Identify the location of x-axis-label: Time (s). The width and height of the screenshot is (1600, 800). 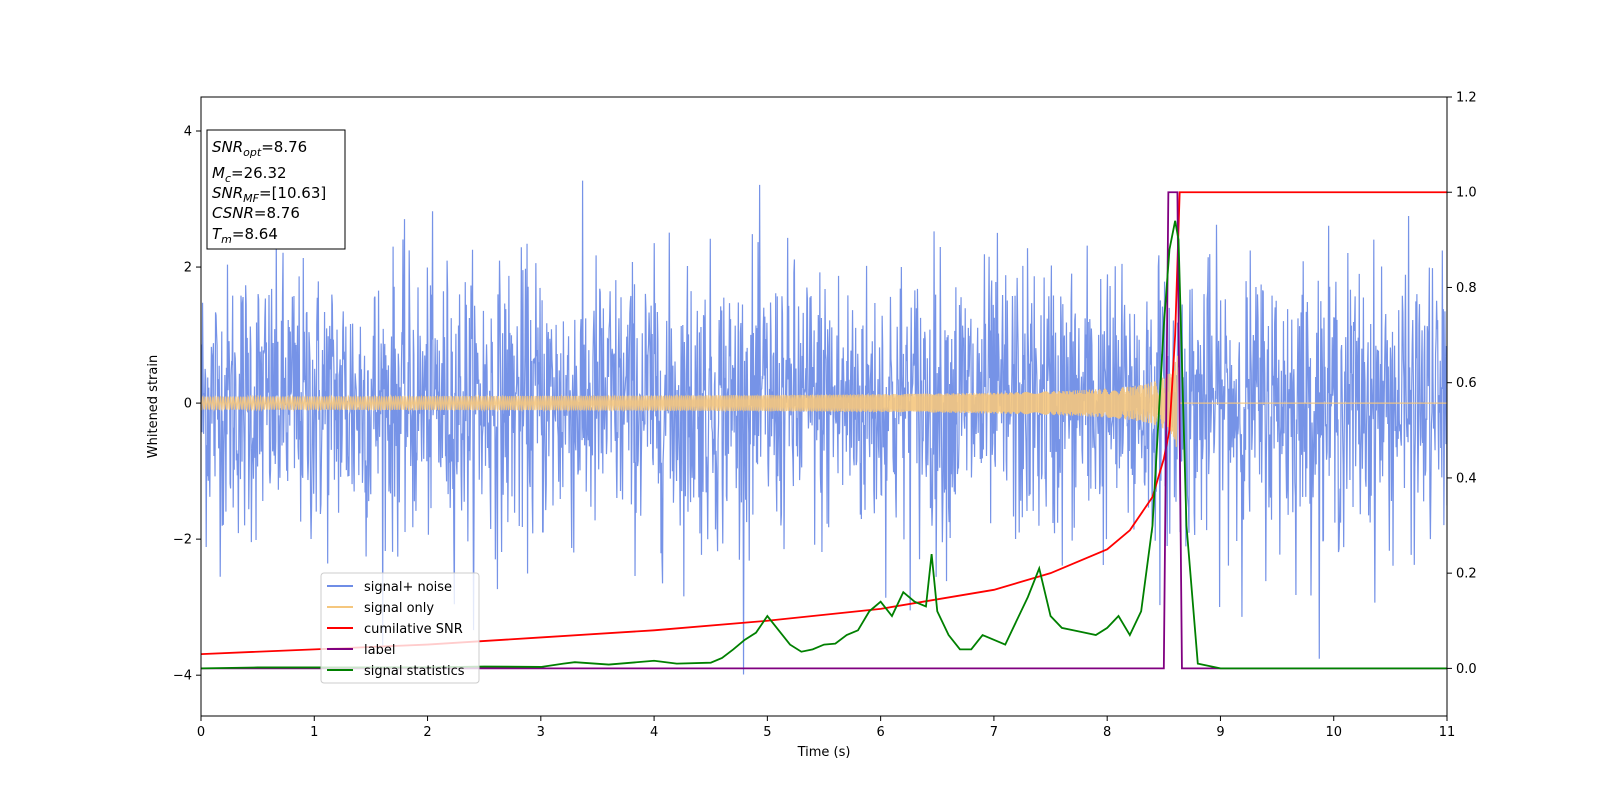
(824, 752).